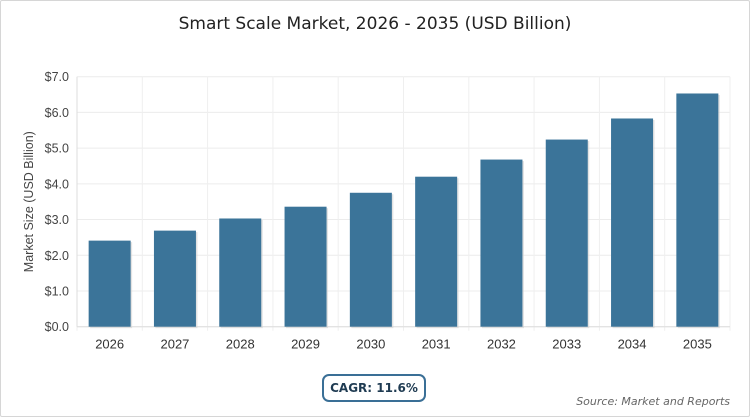 Image resolution: width=750 pixels, height=417 pixels. What do you see at coordinates (57, 113) in the screenshot?
I see `y-tick-label: $6.0` at bounding box center [57, 113].